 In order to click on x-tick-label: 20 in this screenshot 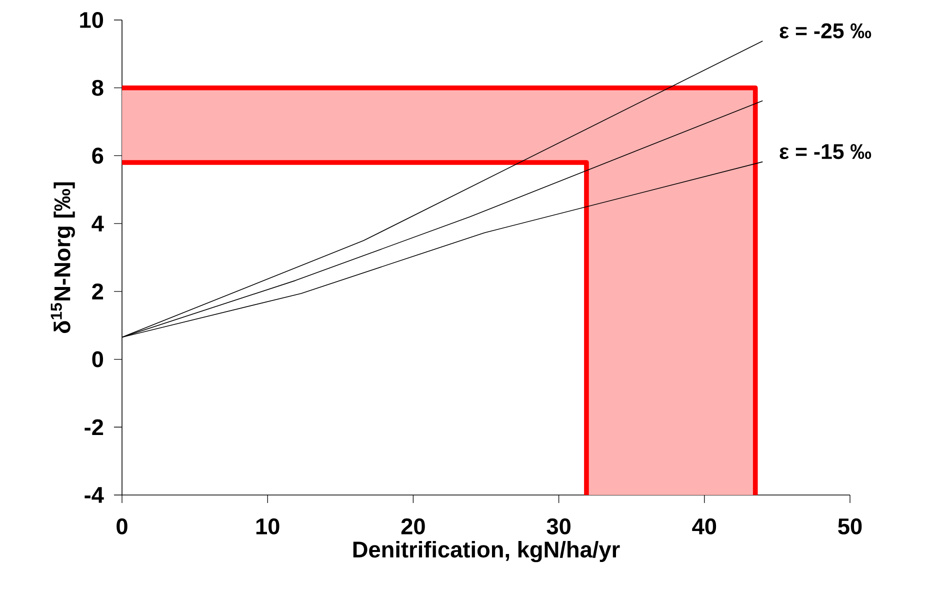, I will do `click(413, 526)`.